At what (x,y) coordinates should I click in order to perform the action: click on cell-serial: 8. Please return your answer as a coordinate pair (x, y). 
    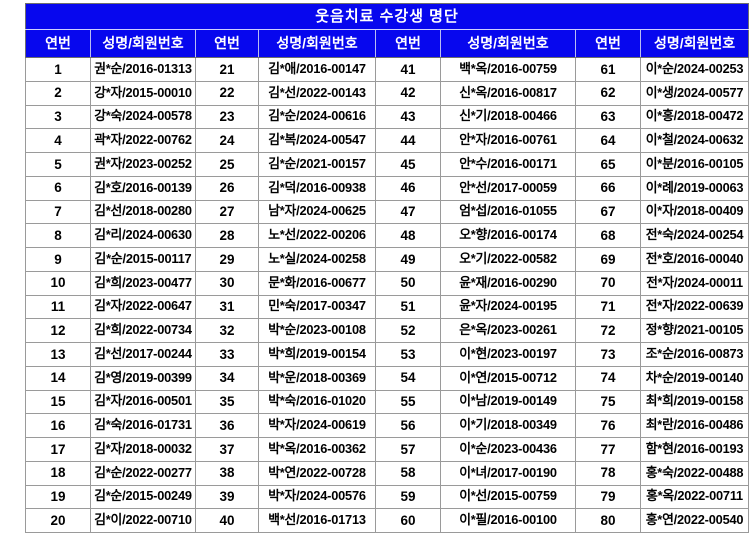
    Looking at the image, I should click on (58, 235).